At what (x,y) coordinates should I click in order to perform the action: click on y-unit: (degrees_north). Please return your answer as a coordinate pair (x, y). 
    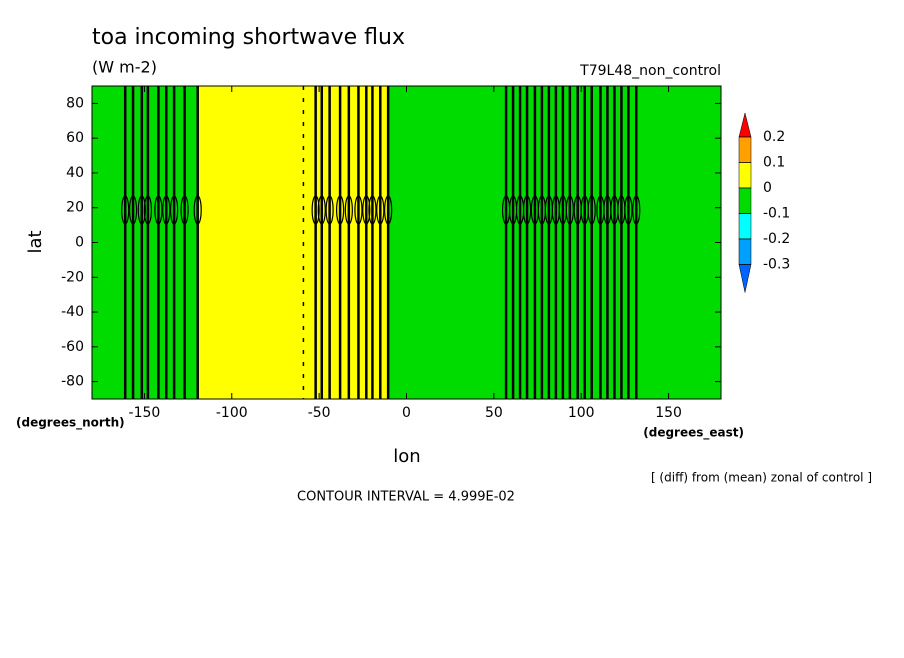
    Looking at the image, I should click on (70, 423).